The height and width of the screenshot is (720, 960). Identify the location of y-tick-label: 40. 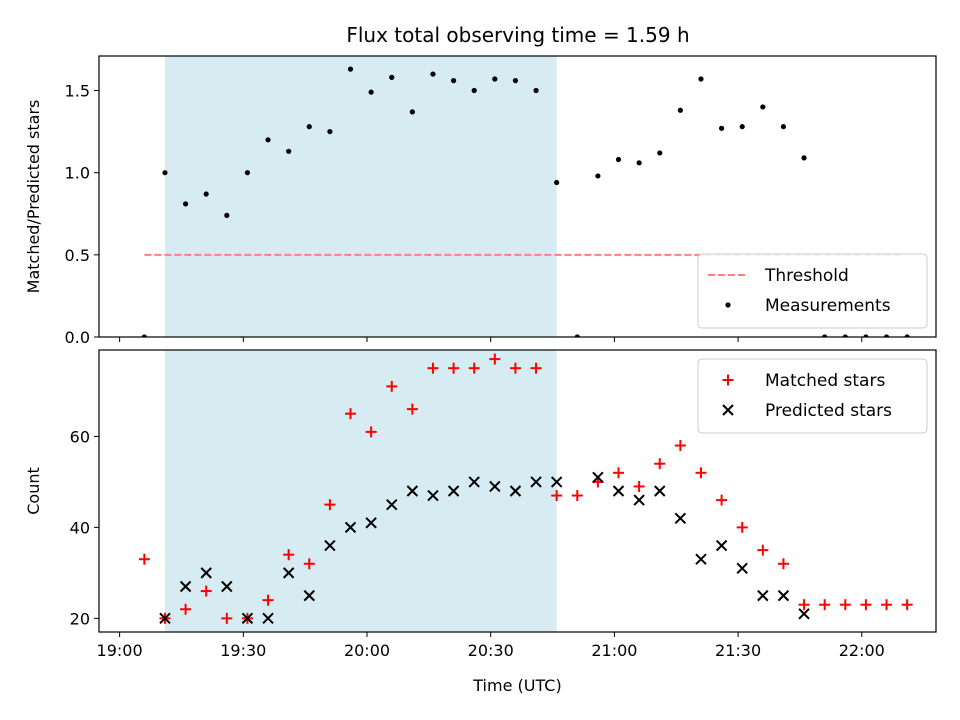
(80, 527).